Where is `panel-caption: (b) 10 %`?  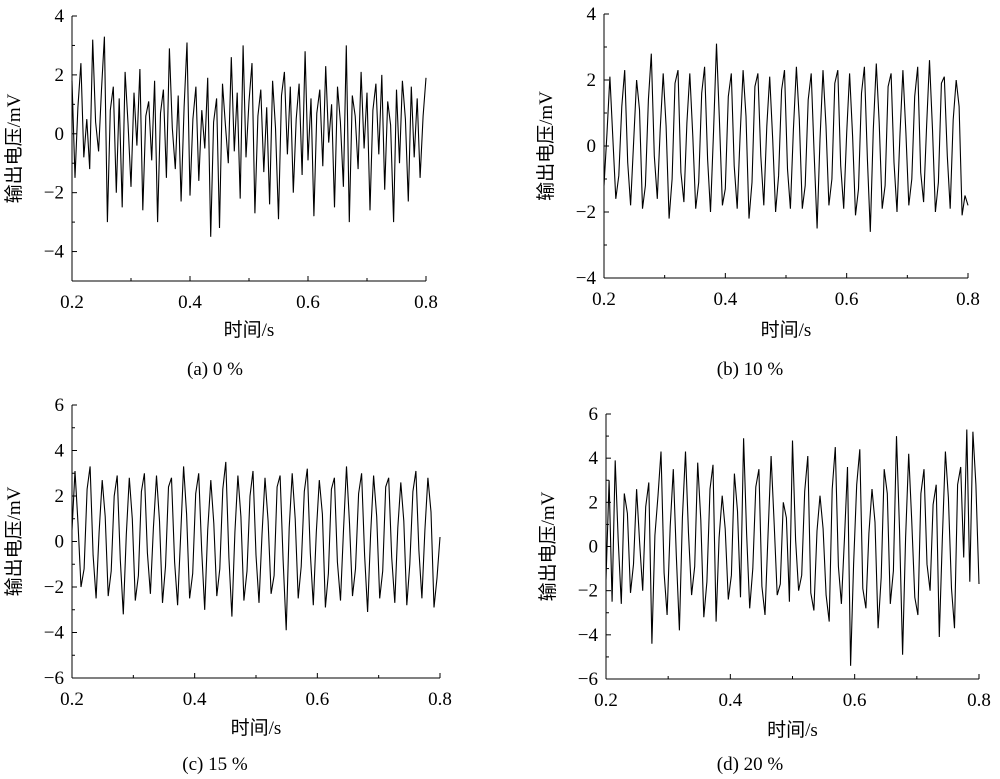 panel-caption: (b) 10 % is located at coordinates (750, 369).